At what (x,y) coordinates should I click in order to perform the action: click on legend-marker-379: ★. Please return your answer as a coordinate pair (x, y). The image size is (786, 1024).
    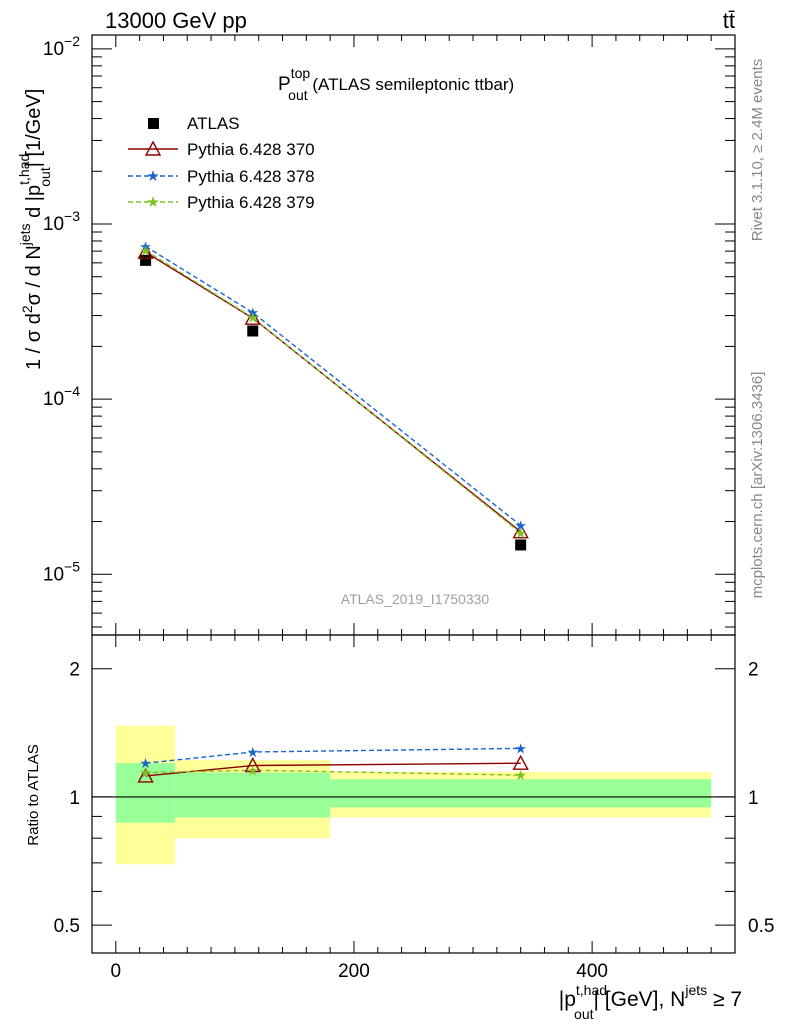
    Looking at the image, I should click on (152, 202).